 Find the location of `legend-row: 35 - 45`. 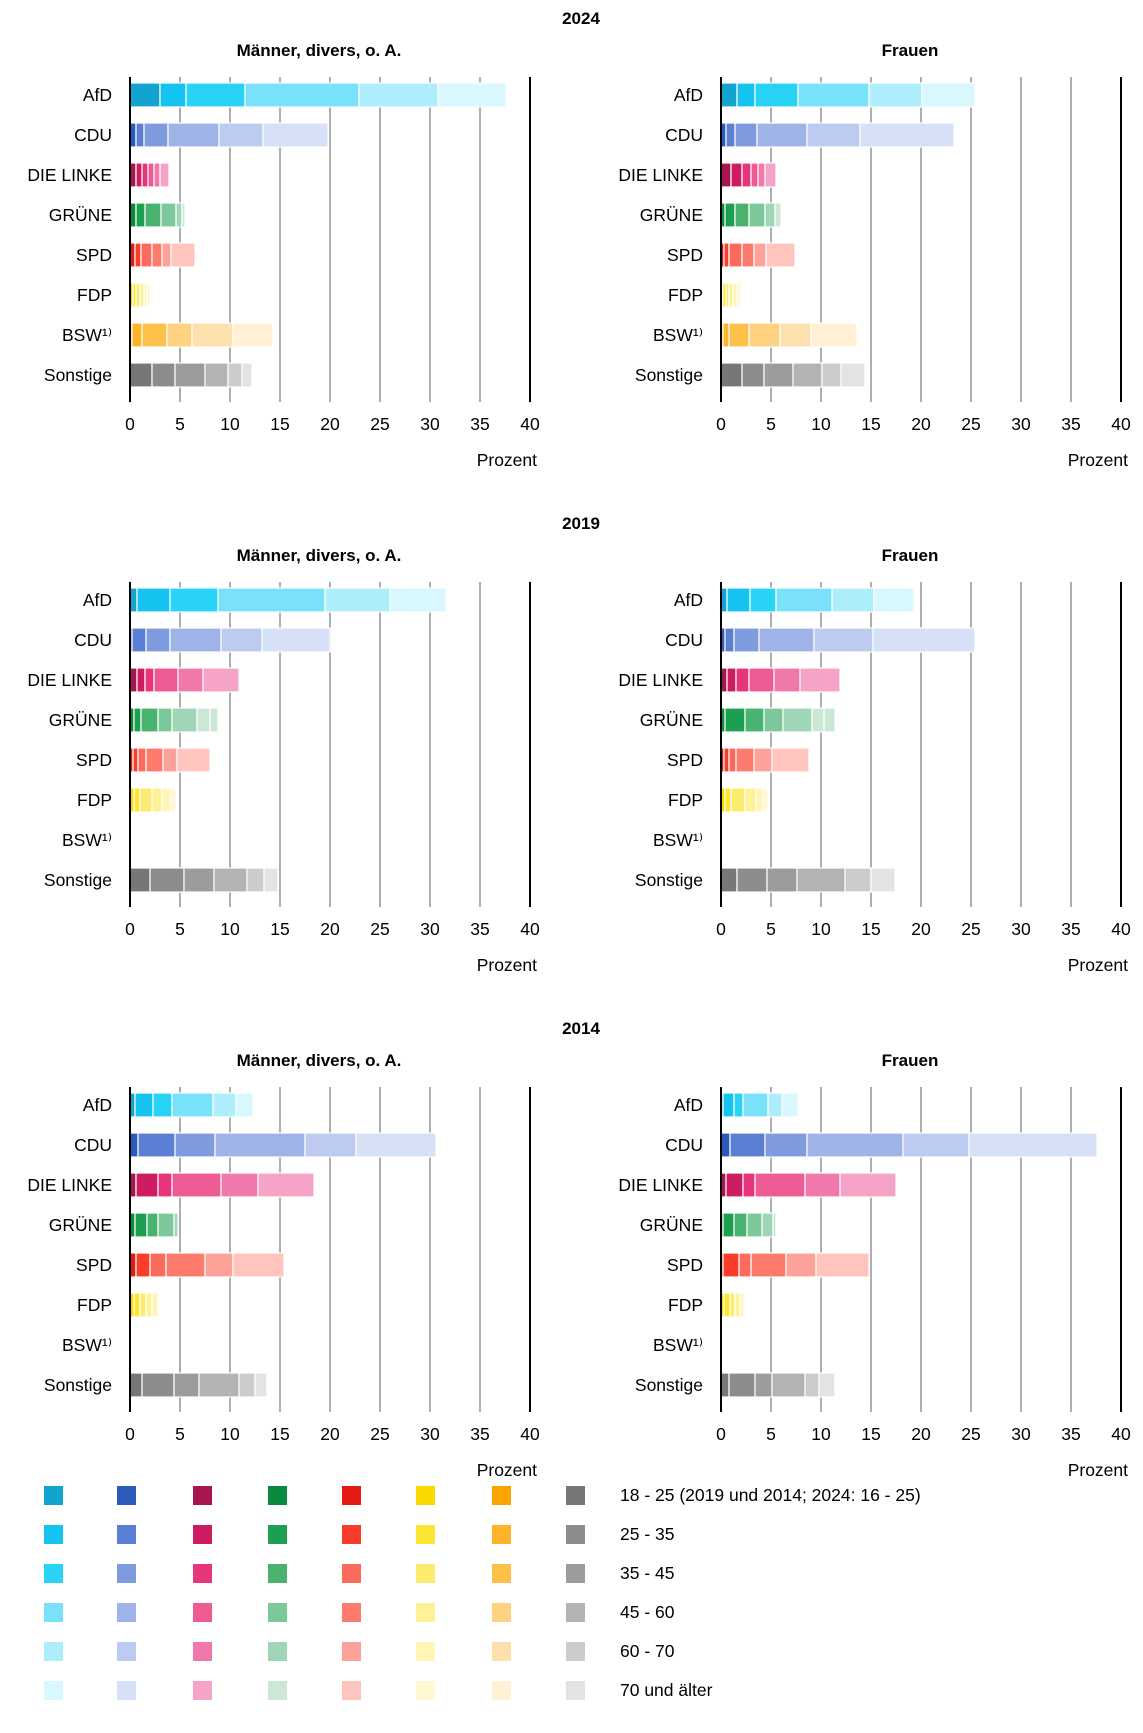

legend-row: 35 - 45 is located at coordinates (571, 1573).